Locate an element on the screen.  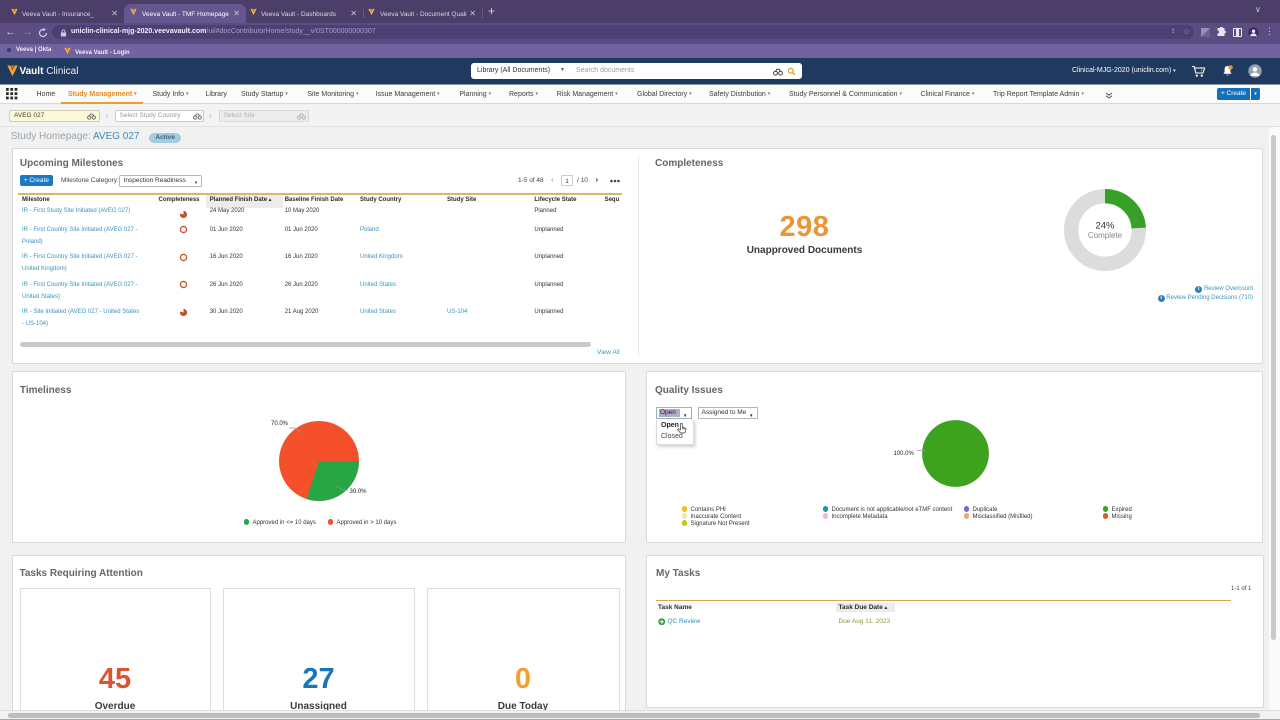
svg-text: 24% is located at coordinates (1105, 226).